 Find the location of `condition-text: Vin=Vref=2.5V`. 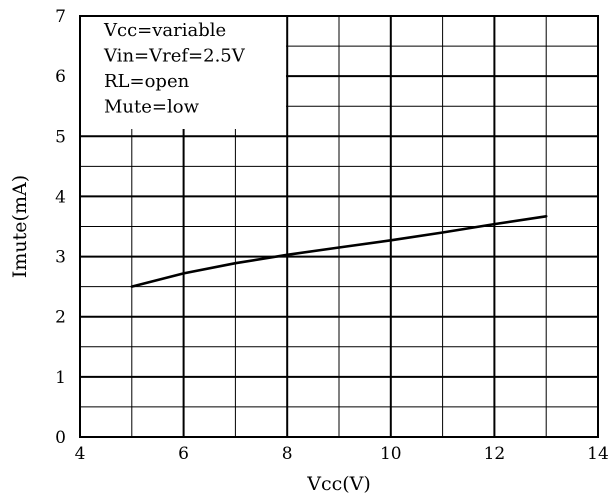

condition-text: Vin=Vref=2.5V is located at coordinates (174, 56).